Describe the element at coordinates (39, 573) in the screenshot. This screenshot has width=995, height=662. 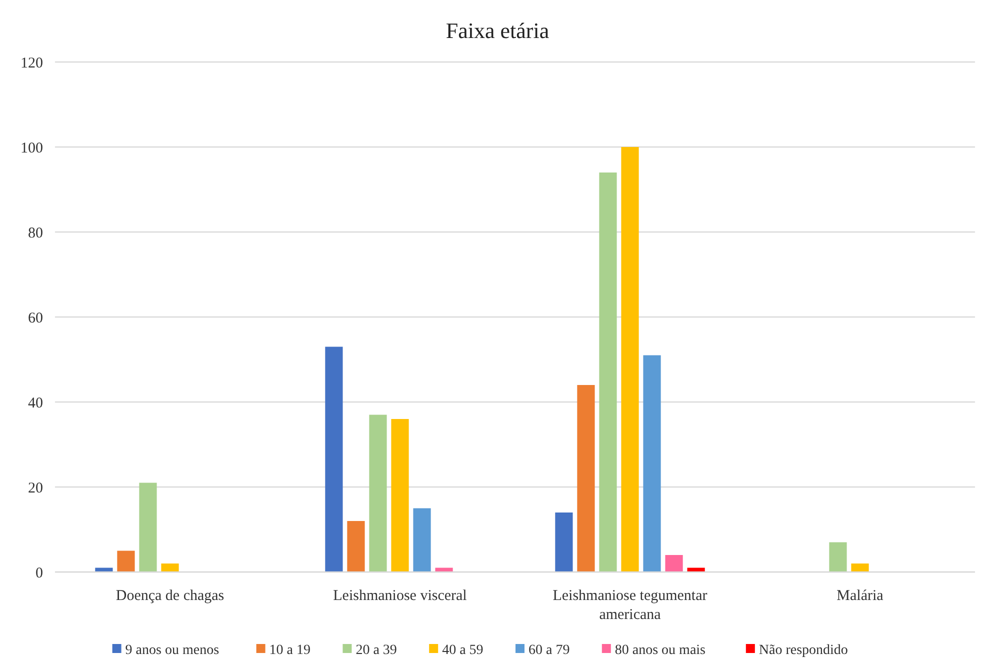
I see `y-tick-label: 0` at that location.